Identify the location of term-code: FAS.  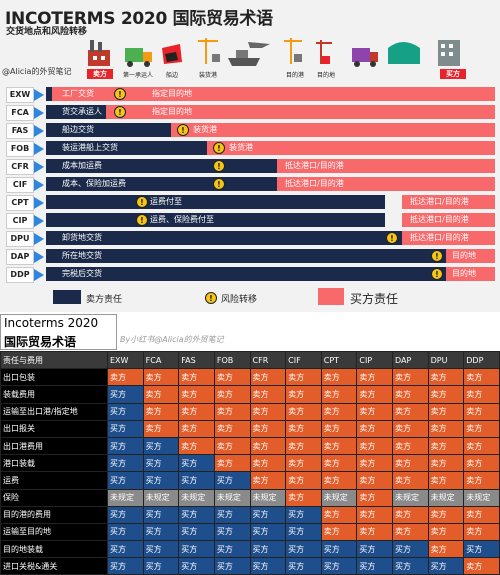
(20, 131).